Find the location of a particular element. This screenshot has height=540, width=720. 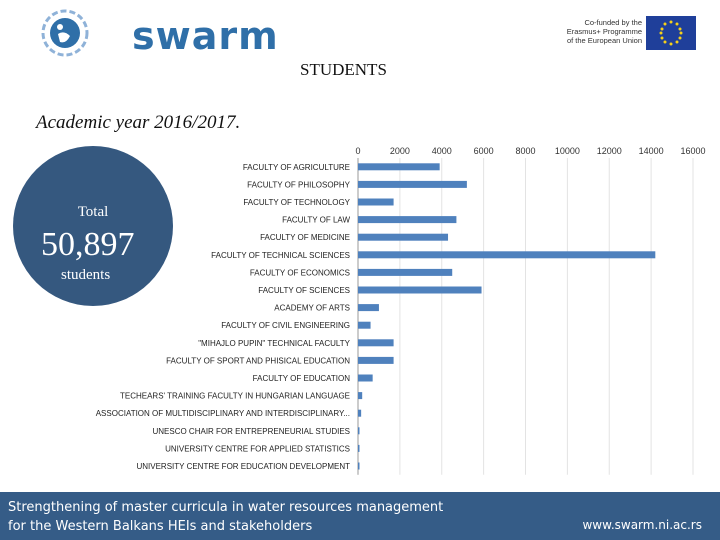

category-label: FACULTY OF TECHNOLOGY is located at coordinates (296, 202).